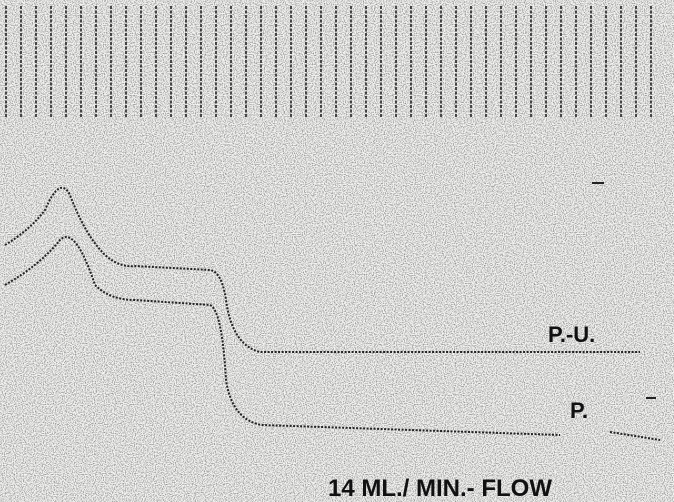 This screenshot has height=502, width=674. What do you see at coordinates (571, 334) in the screenshot?
I see `trace-label: P.-U.` at bounding box center [571, 334].